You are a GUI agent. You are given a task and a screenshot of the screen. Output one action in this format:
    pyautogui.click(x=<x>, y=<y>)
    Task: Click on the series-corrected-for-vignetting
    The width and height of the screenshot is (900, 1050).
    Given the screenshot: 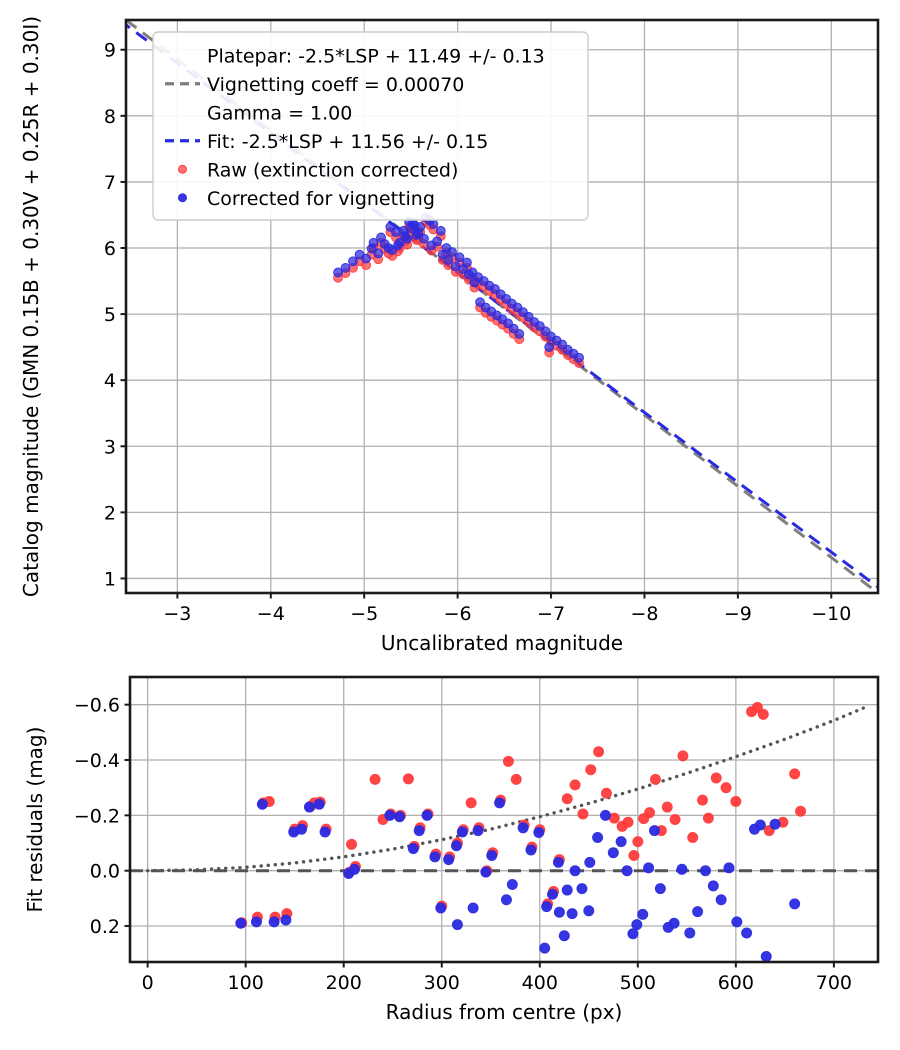 What is the action you would take?
    pyautogui.click(x=518, y=879)
    